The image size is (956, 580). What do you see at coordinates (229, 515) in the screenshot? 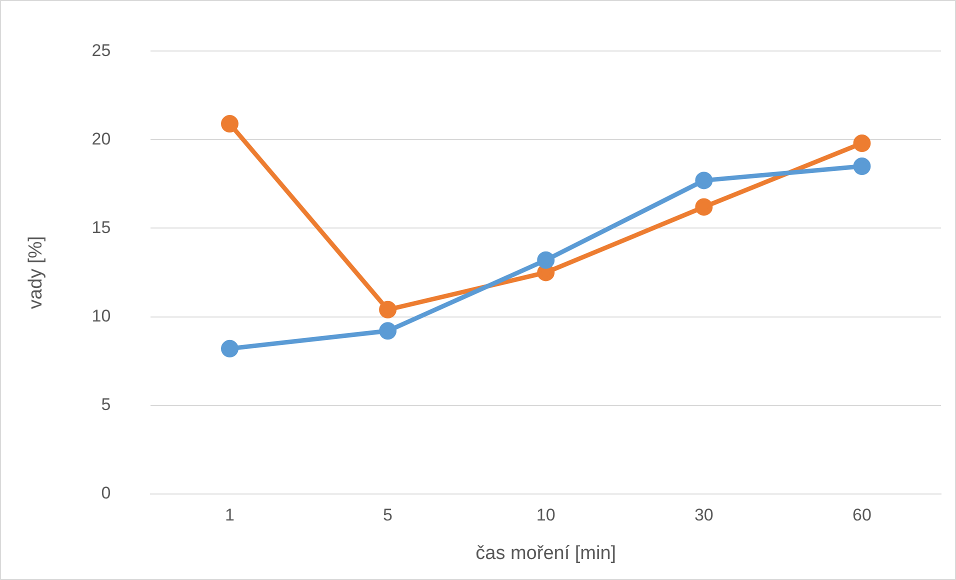
I see `x-tick-label: 1` at bounding box center [229, 515].